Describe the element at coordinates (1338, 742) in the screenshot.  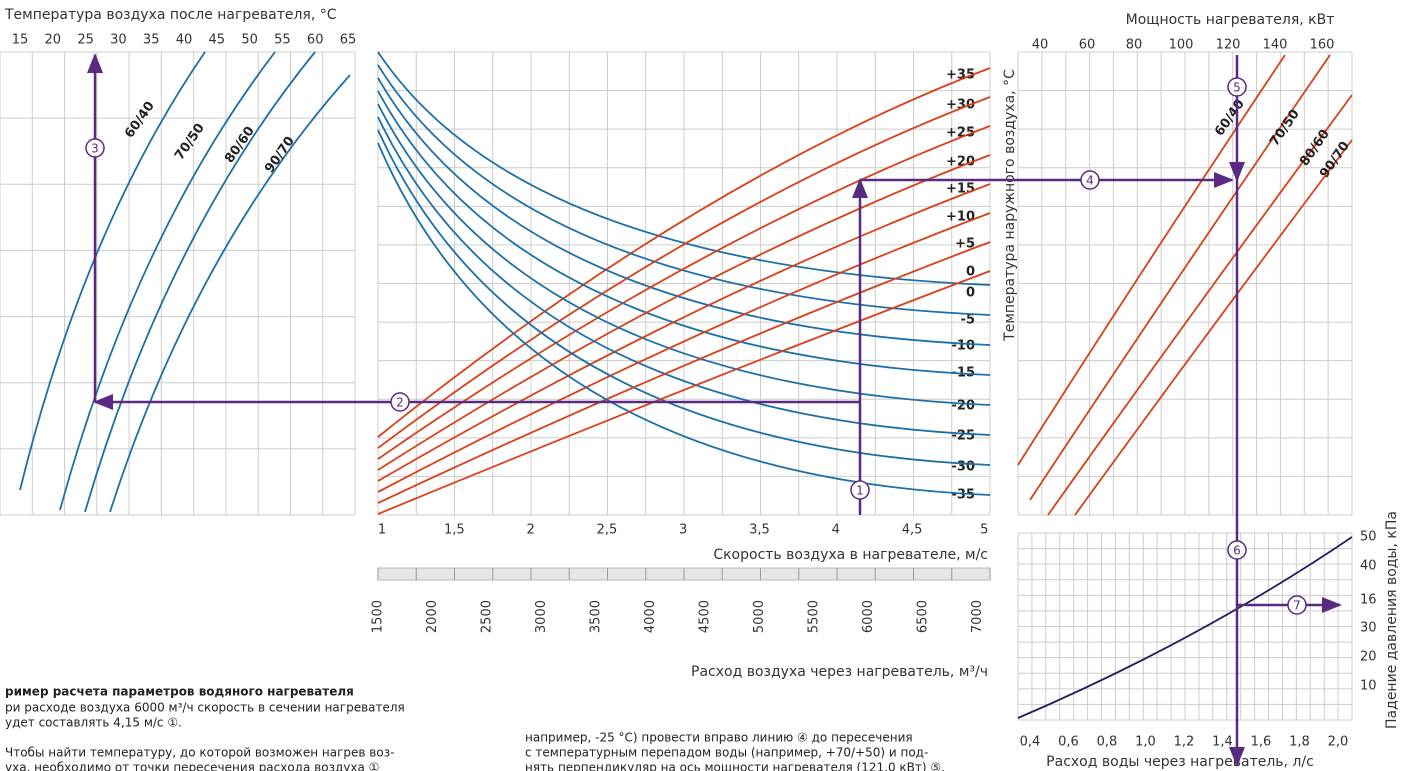
I see `x-tick-label: 2,0` at that location.